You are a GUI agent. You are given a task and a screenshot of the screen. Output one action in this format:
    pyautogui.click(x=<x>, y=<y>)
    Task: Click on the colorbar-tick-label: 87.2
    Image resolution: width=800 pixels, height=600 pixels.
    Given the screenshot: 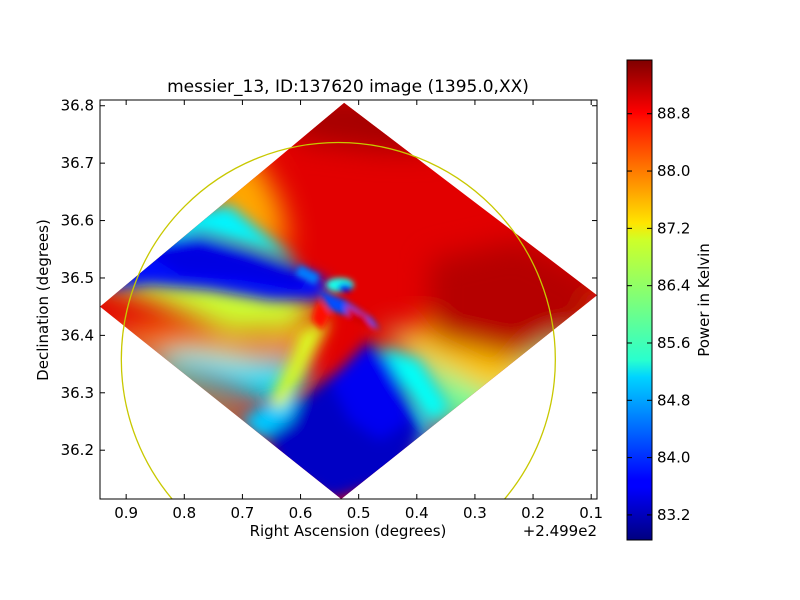 What is the action you would take?
    pyautogui.click(x=673, y=228)
    